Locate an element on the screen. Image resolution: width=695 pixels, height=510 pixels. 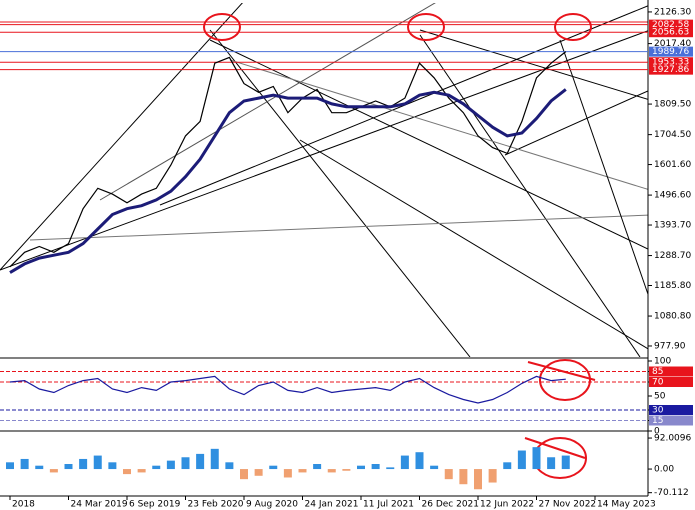
y-tick-label: 1601.60 is located at coordinates (672, 165).